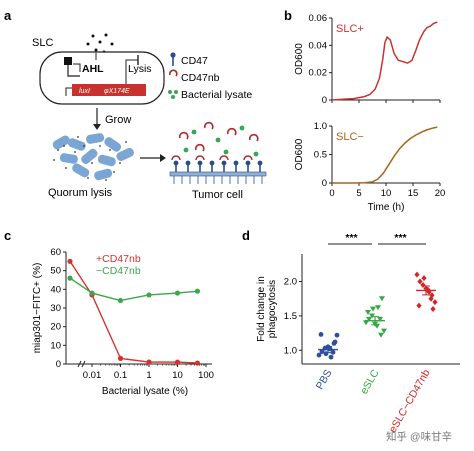 The height and width of the screenshot is (451, 474). Describe the element at coordinates (7, 235) in the screenshot. I see `panel-c-letter: c` at that location.